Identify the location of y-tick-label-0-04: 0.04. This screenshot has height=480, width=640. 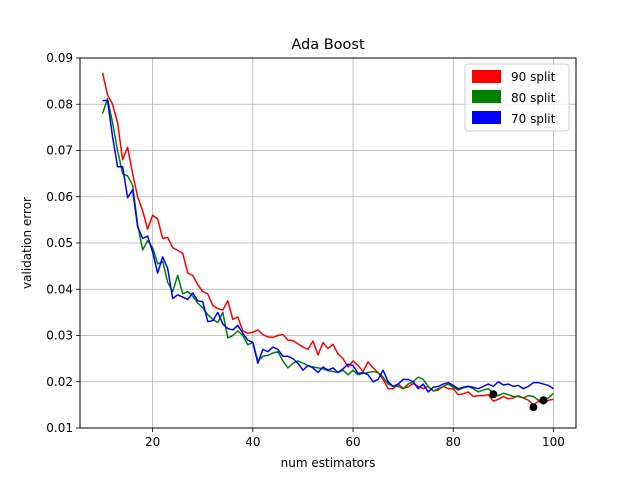
(59, 289).